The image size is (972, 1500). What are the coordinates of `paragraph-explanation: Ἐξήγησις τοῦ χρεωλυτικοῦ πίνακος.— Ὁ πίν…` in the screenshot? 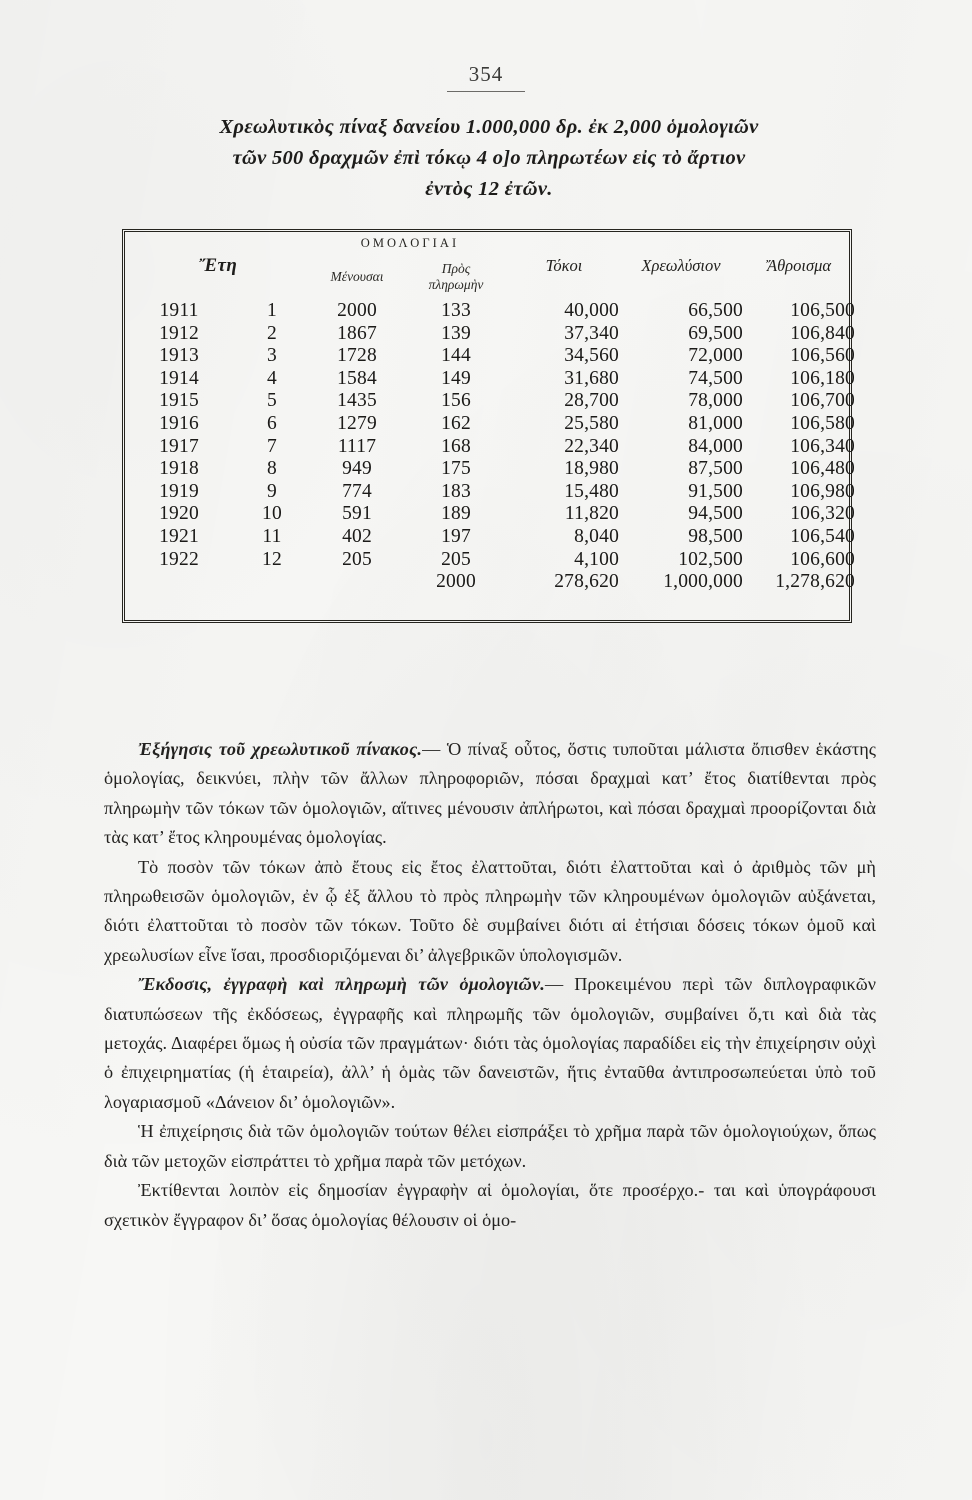 It's located at (490, 794).